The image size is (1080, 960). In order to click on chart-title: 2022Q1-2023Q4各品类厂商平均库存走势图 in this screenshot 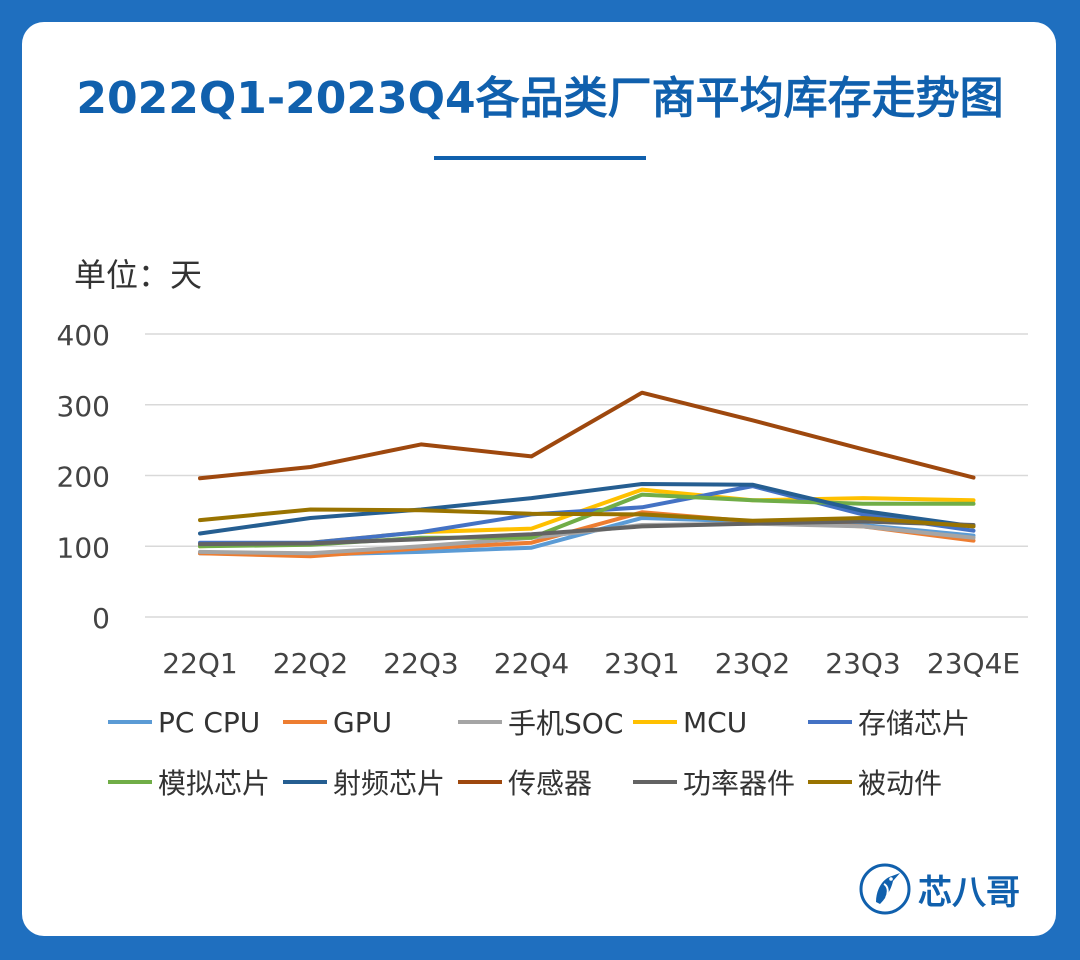, I will do `click(540, 98)`.